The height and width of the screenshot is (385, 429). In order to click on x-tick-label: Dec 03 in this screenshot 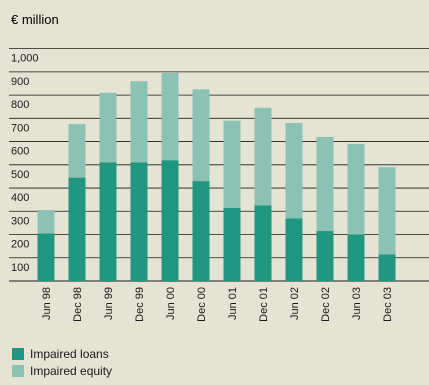, I will do `click(388, 304)`.